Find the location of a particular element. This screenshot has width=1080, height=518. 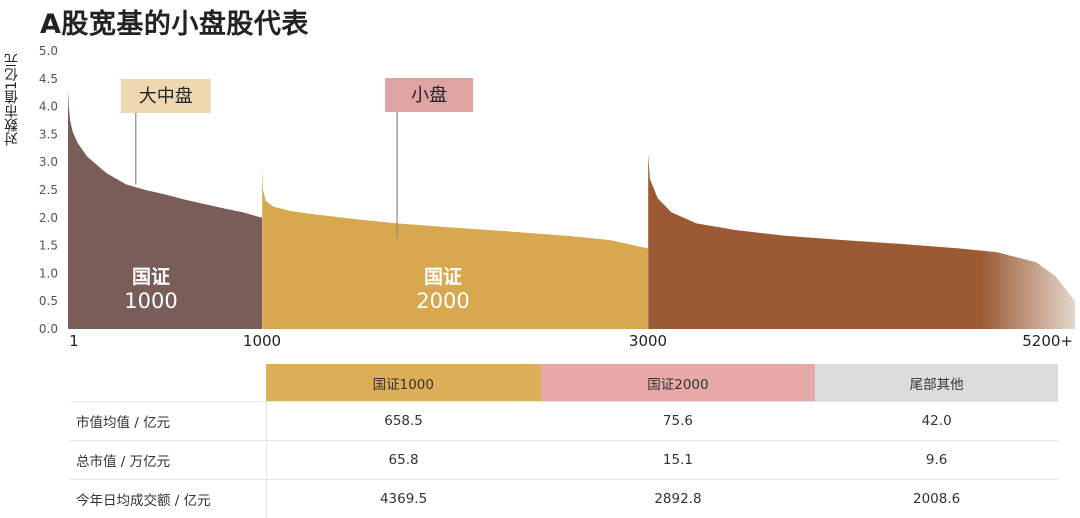

x-tick-label: 3000 is located at coordinates (648, 341).